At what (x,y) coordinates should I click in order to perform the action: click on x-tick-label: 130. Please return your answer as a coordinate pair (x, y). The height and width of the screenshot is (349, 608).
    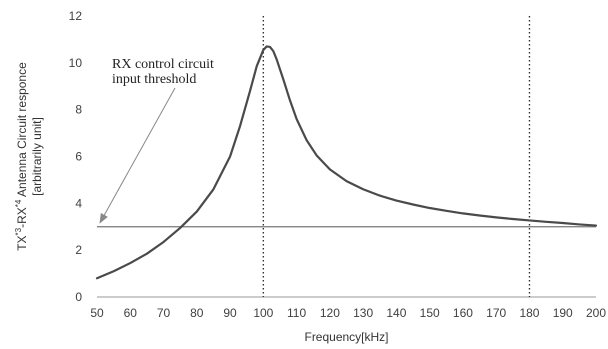
    Looking at the image, I should click on (363, 313).